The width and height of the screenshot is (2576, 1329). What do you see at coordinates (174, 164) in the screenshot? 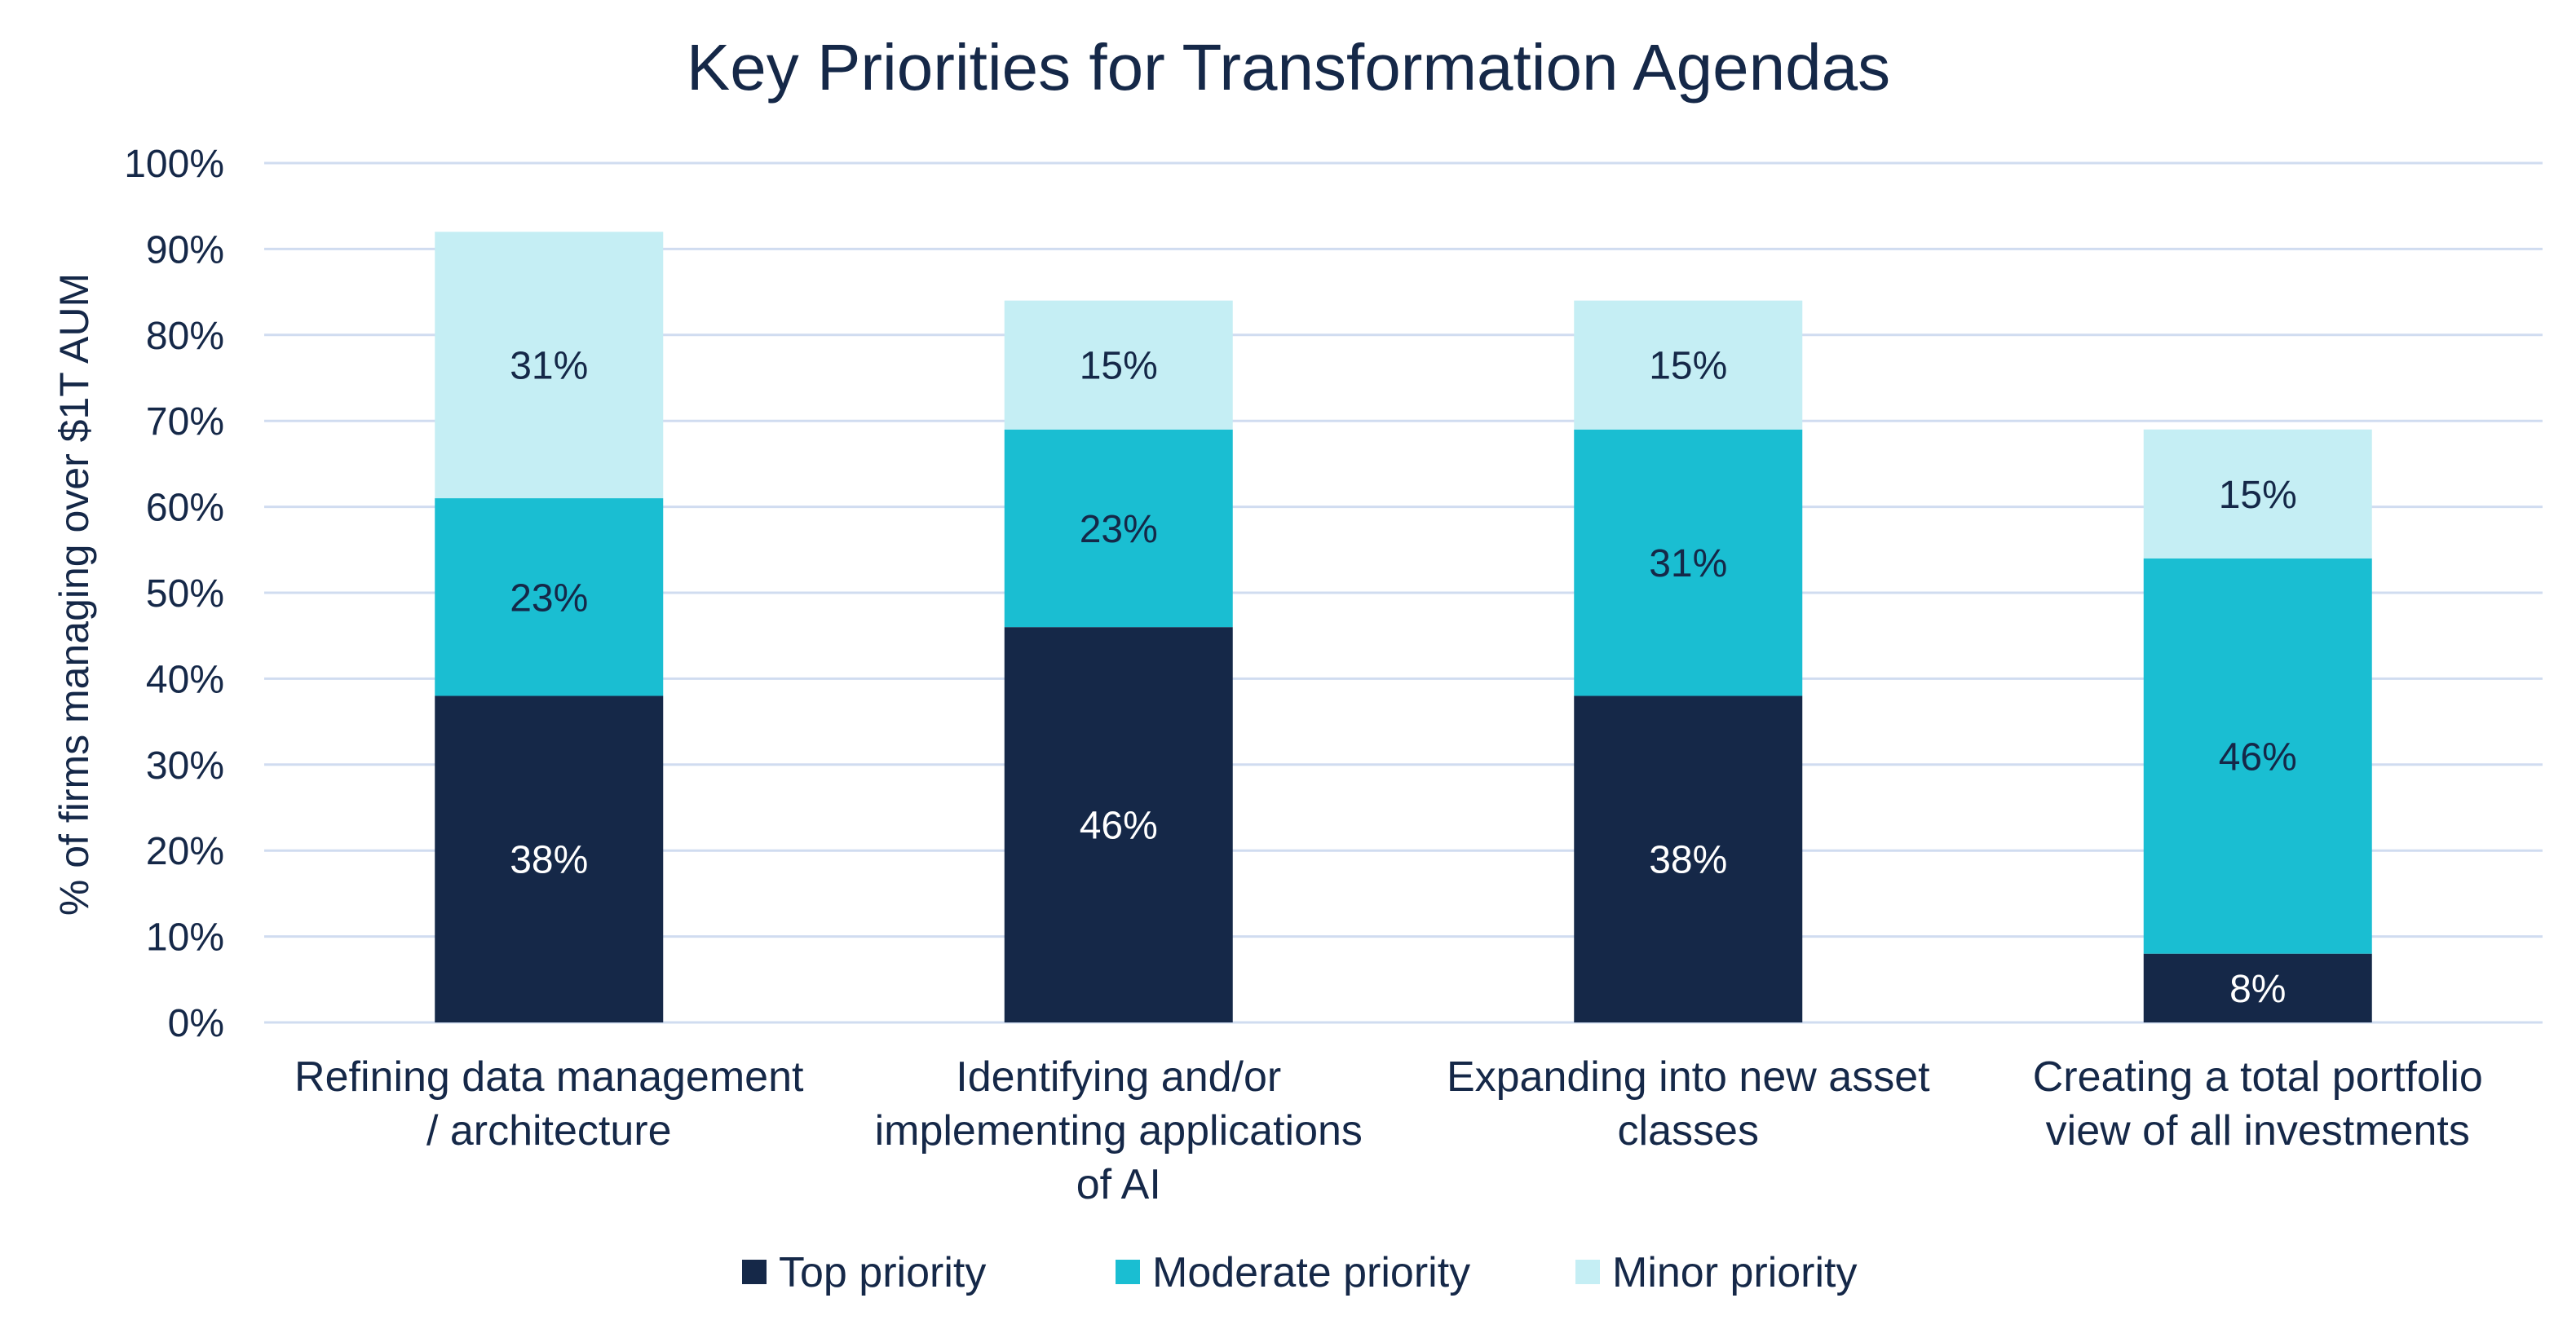
I see `y-tick-label: 100%` at bounding box center [174, 164].